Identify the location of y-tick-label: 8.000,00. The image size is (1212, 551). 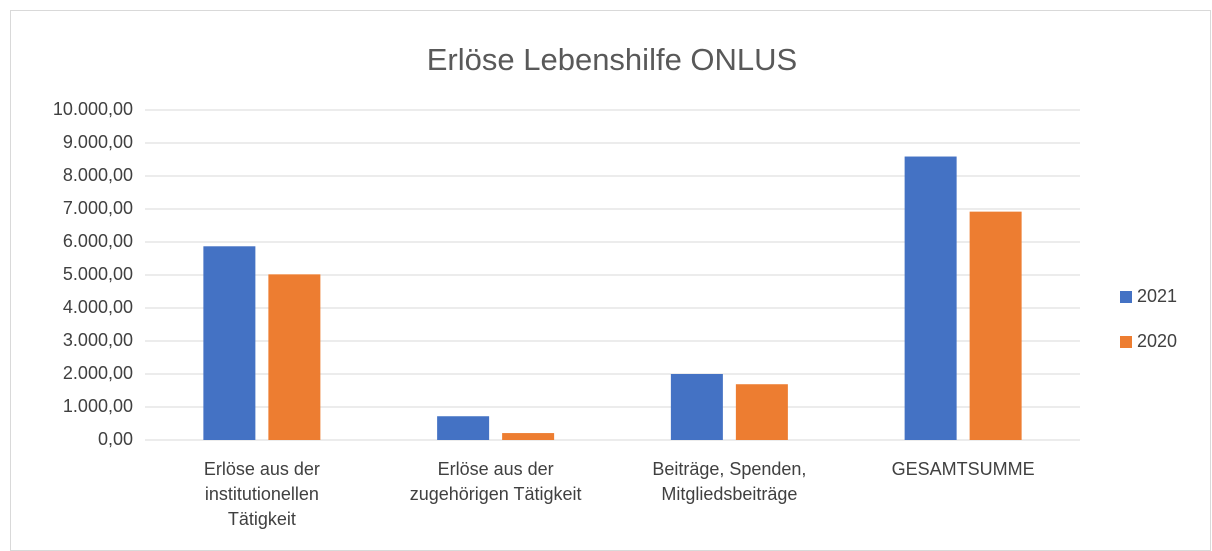
(98, 175).